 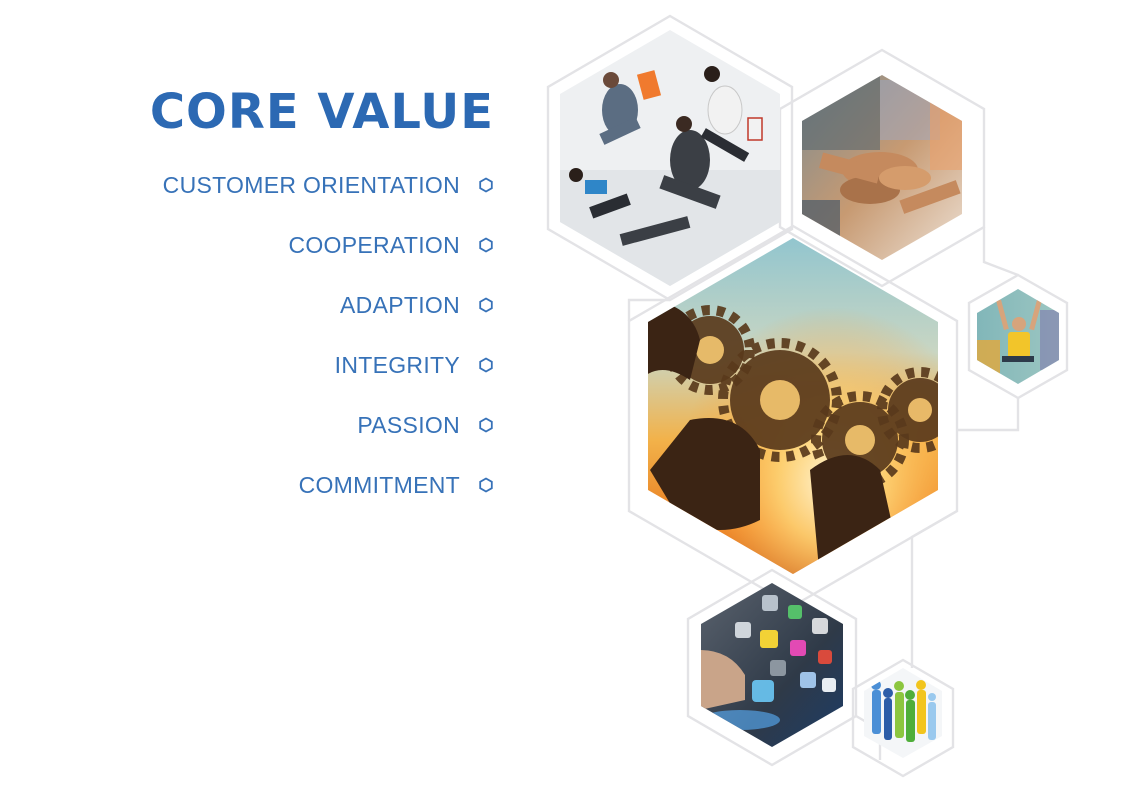 What do you see at coordinates (793, 406) in the screenshot?
I see `hands-holding-gears-photo` at bounding box center [793, 406].